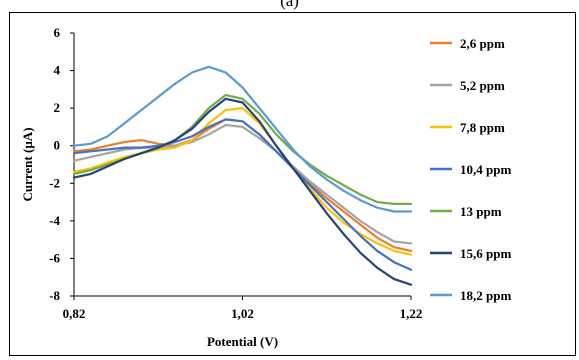 The width and height of the screenshot is (579, 360). I want to click on legend-label: 5,2 ppm, so click(482, 85).